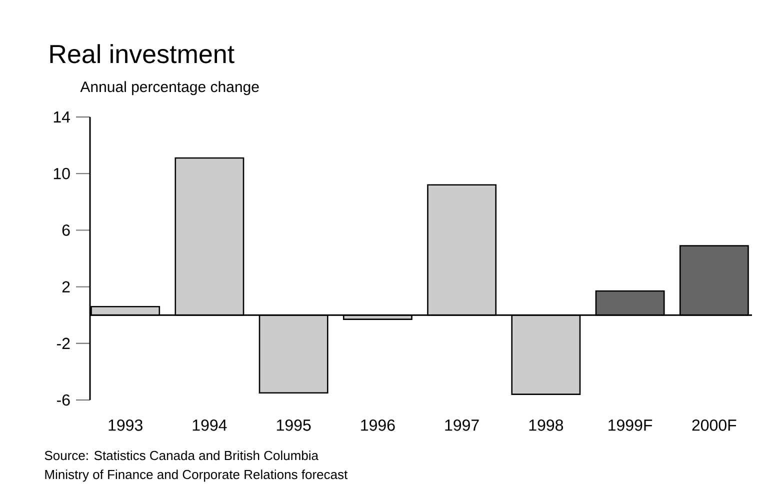 This screenshot has height=498, width=762. I want to click on text: Ministry of Finance and Corporate Relations forecast, so click(196, 476).